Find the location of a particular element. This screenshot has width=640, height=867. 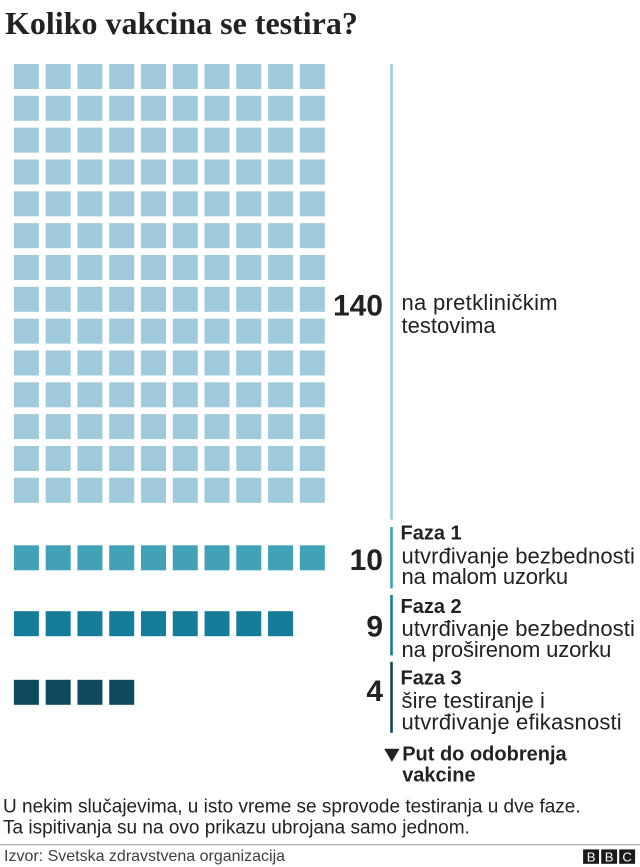

svg-text:Izvor: Svetska zdravstvena org: Izvor: Svetska zdravstvena organizacija is located at coordinates (144, 856).